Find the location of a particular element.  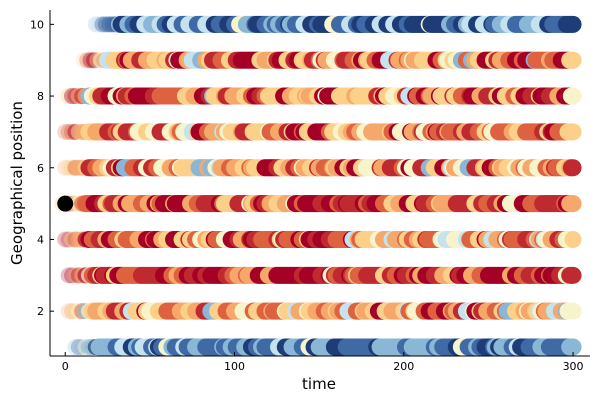

y-tick-label: 2 is located at coordinates (40, 311).